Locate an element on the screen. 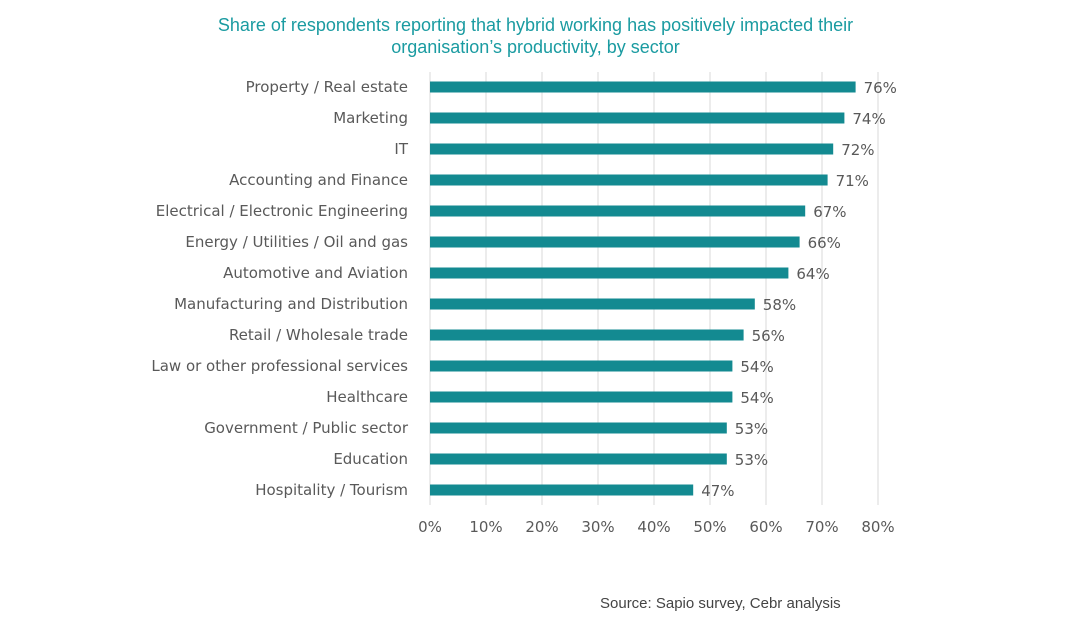 Image resolution: width=1071 pixels, height=619 pixels. category-label: Energy / Utilities / Oil and gas is located at coordinates (296, 242).